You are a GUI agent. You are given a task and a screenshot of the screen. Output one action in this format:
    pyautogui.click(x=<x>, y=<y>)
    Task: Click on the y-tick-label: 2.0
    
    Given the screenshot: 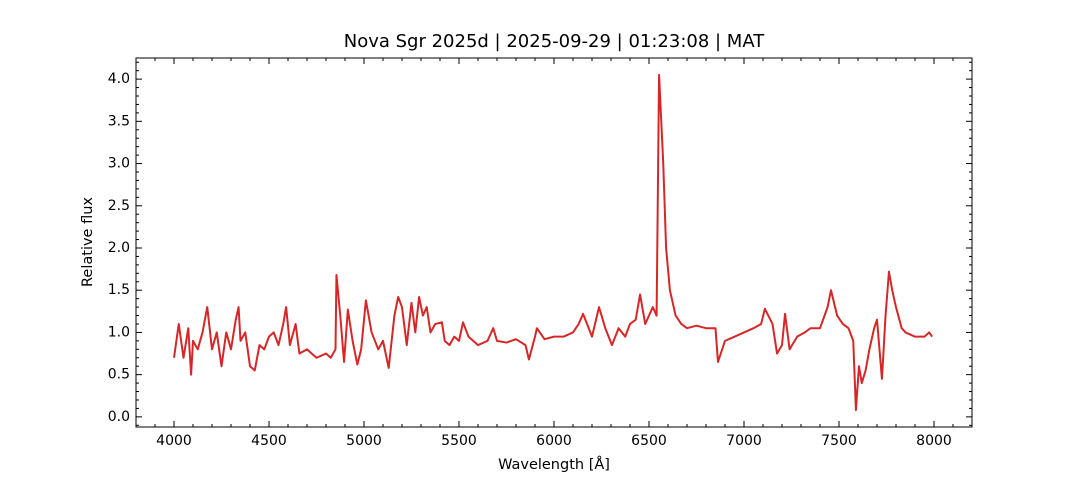 What is the action you would take?
    pyautogui.click(x=119, y=248)
    